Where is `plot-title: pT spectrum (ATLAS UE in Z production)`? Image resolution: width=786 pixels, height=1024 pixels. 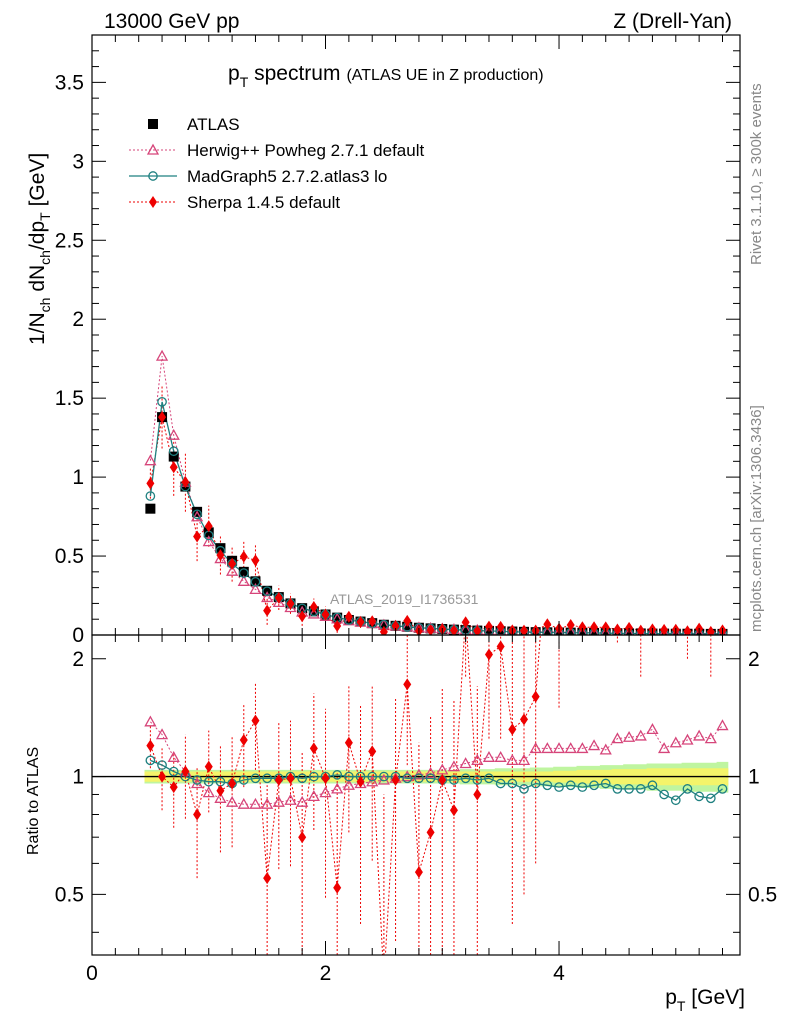
plot-title: pT spectrum (ATLAS UE in Z production) is located at coordinates (386, 76).